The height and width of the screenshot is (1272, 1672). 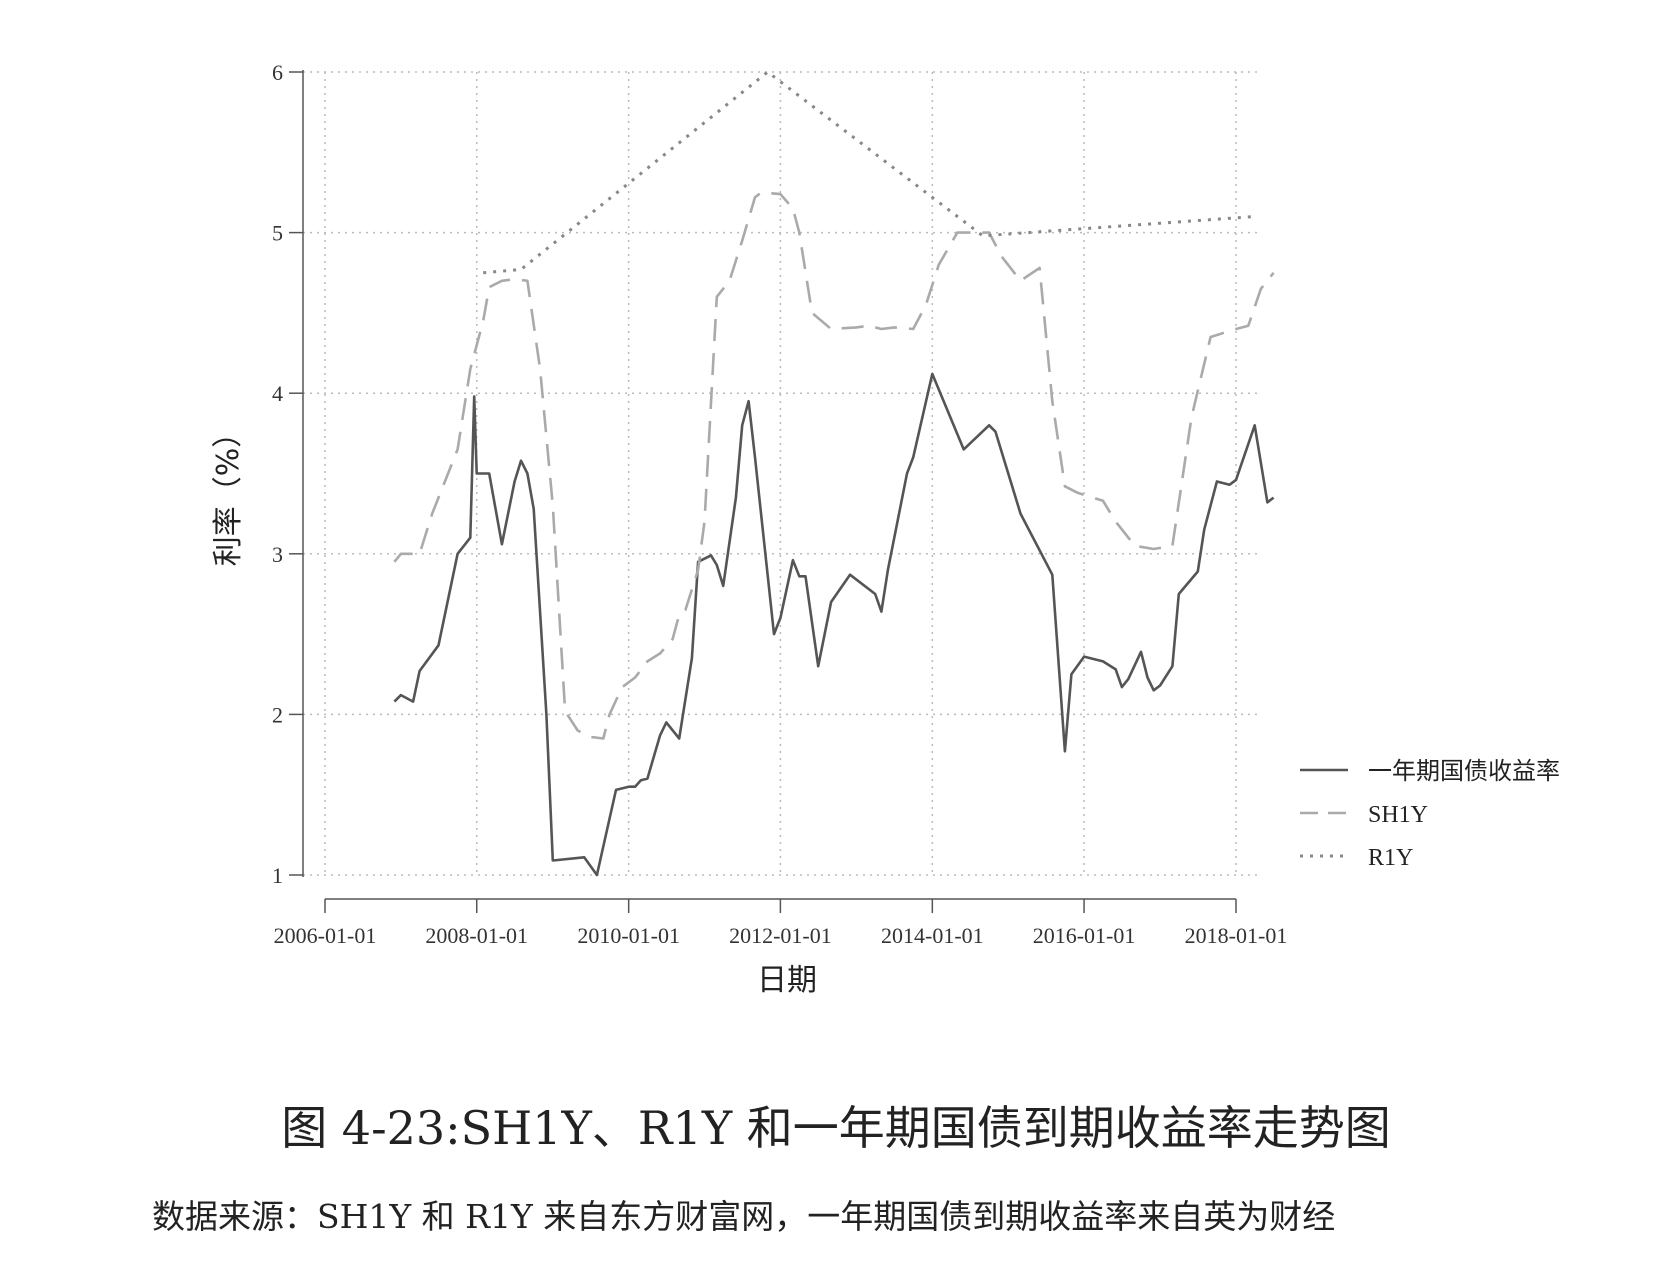 What do you see at coordinates (1236, 935) in the screenshot?
I see `x-tick-label: 2018-01-01` at bounding box center [1236, 935].